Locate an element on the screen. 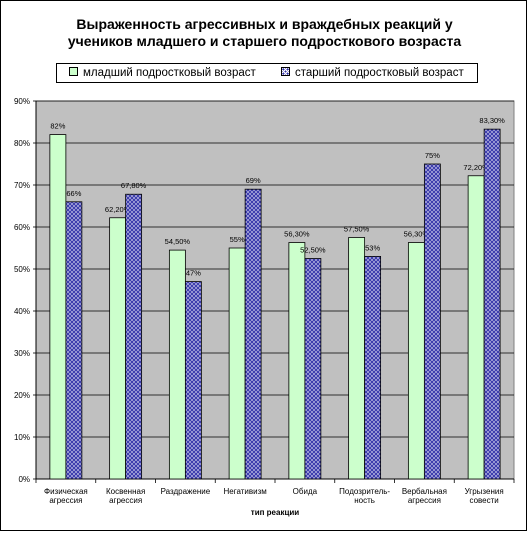 The image size is (529, 533). x-tick-label: совести is located at coordinates (483, 500).